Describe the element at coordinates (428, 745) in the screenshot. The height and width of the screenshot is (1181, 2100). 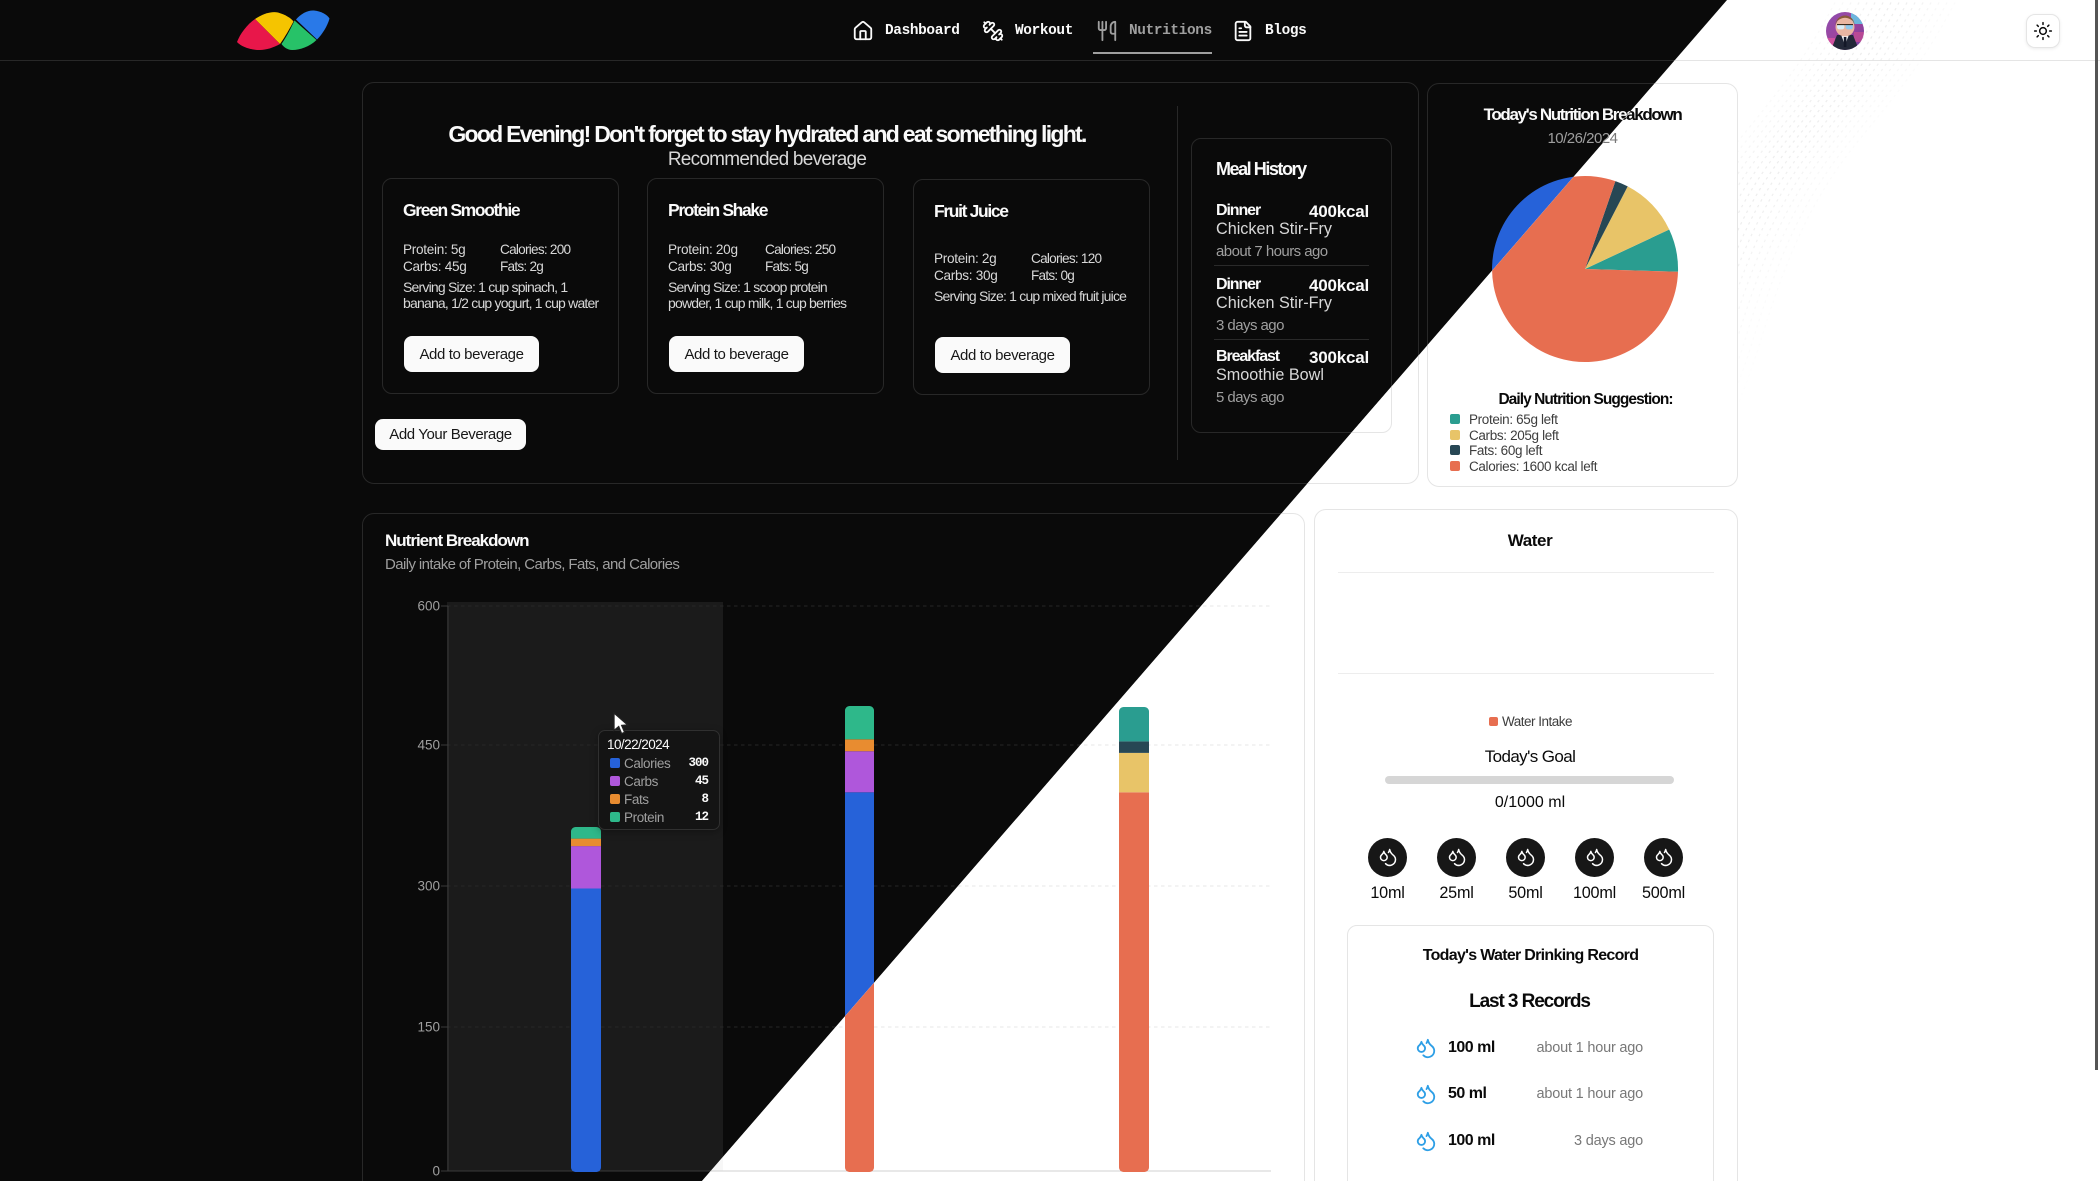
I see `svg-text: 450` at that location.